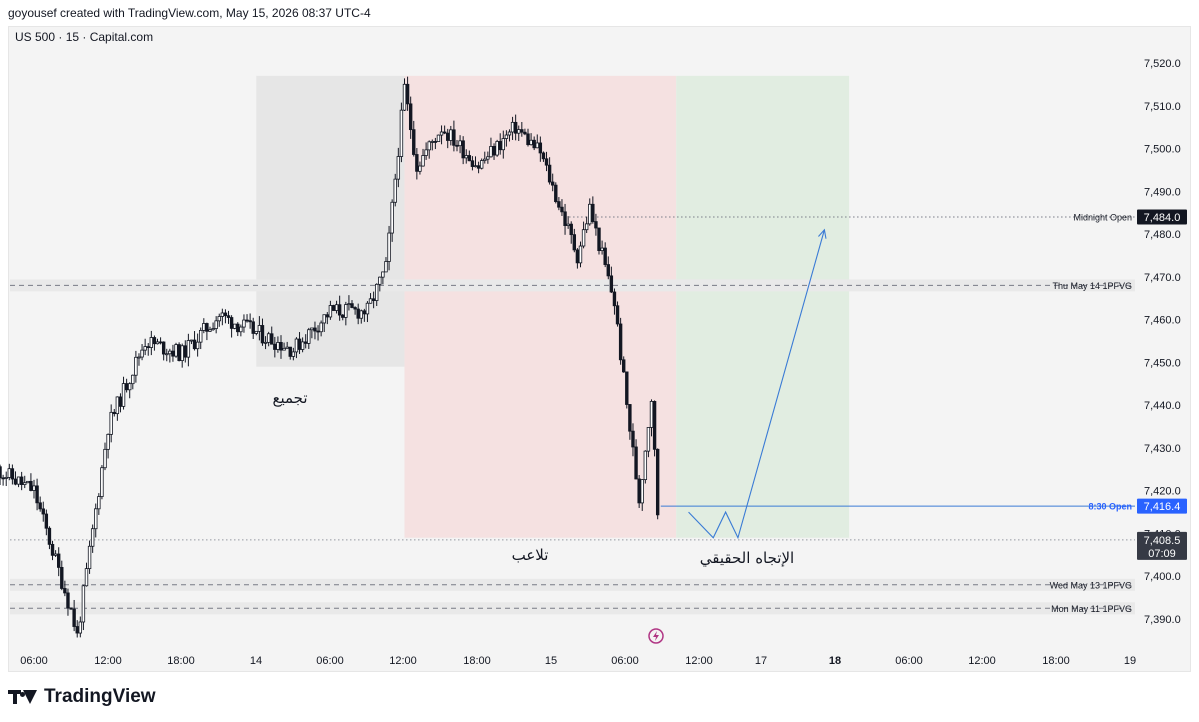  I want to click on x-tick-label: 18:00, so click(1056, 661).